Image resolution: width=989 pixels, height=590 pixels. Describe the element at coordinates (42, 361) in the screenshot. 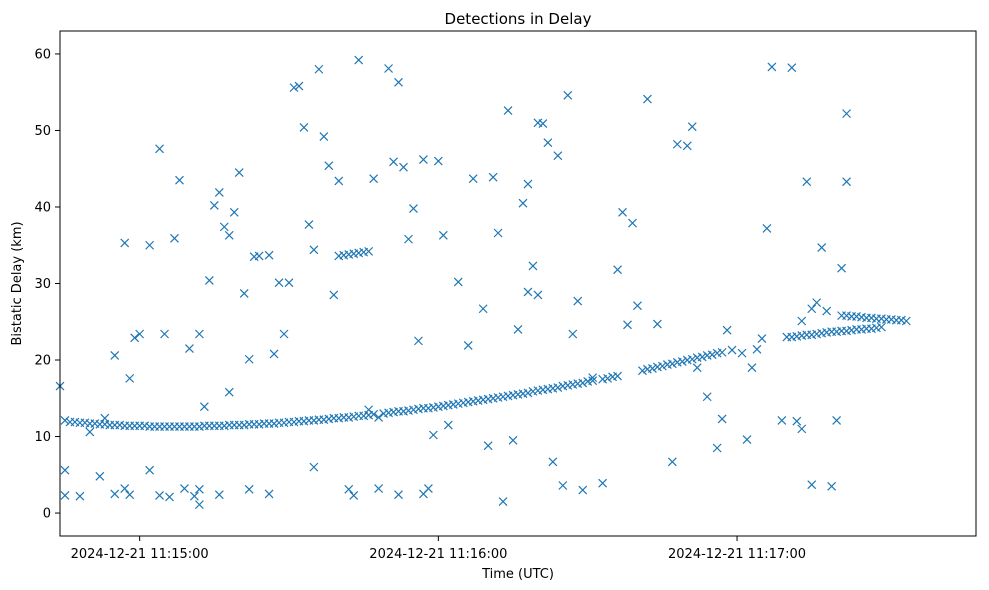

I see `y-tick-label: 20` at that location.